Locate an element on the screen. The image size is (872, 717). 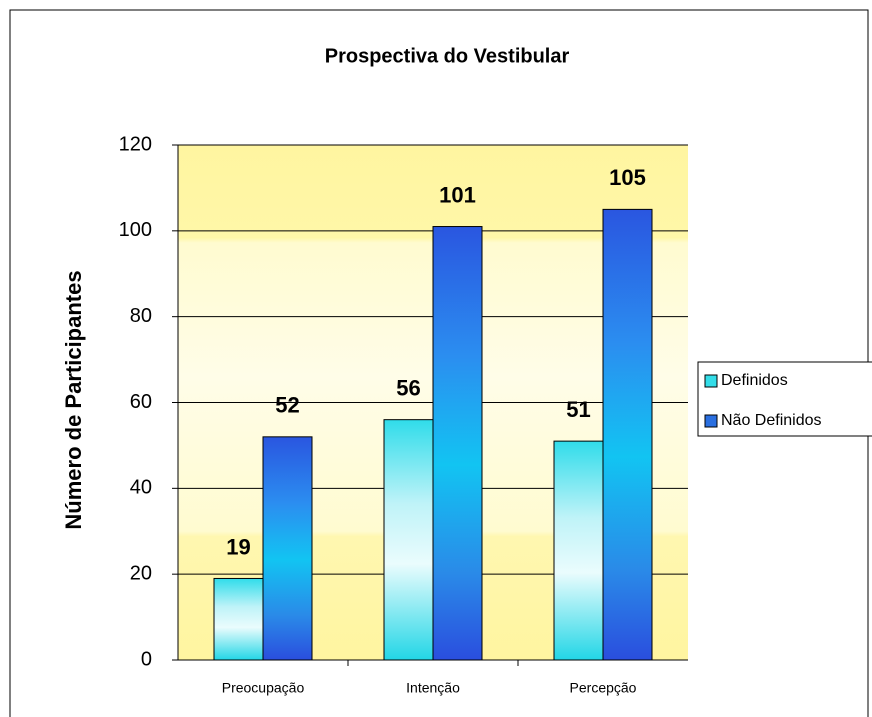
y-tick-label: 20 is located at coordinates (141, 573).